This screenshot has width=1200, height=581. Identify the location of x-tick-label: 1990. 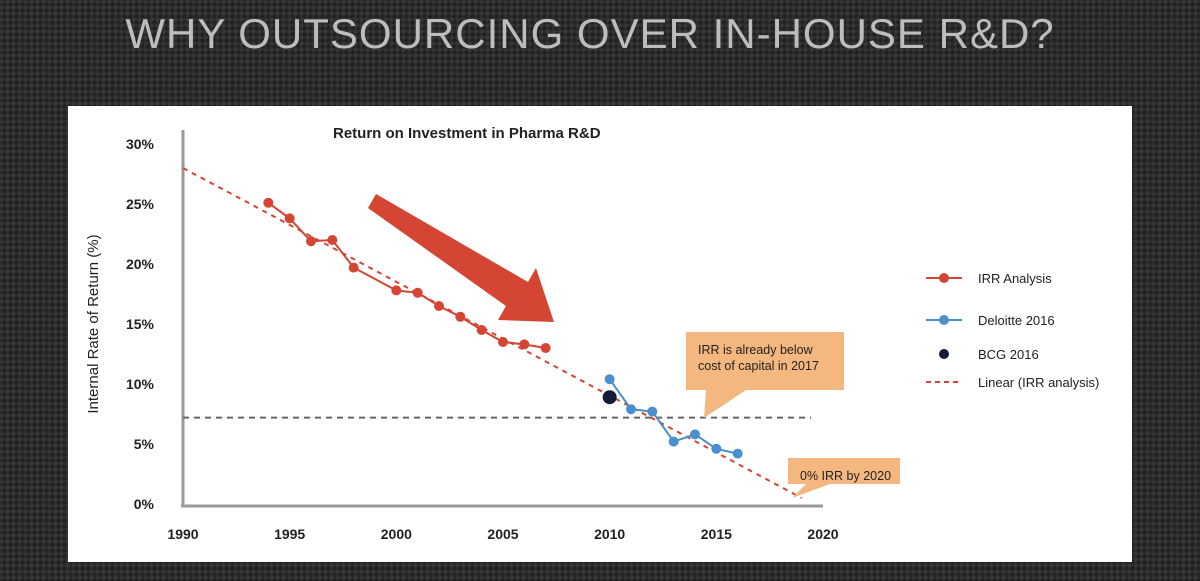
(182, 534).